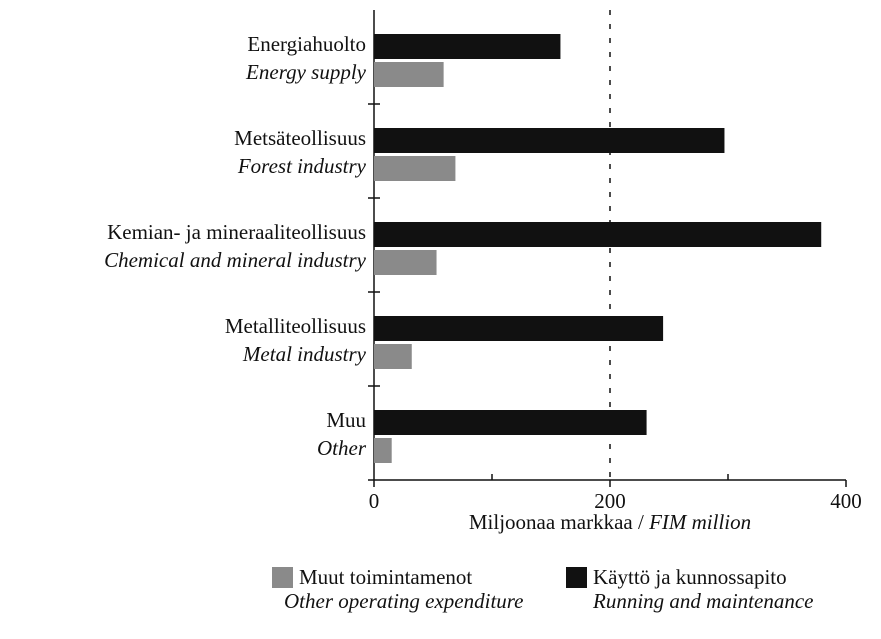 Image resolution: width=881 pixels, height=639 pixels. Describe the element at coordinates (610, 501) in the screenshot. I see `x-tick-label: 200` at that location.